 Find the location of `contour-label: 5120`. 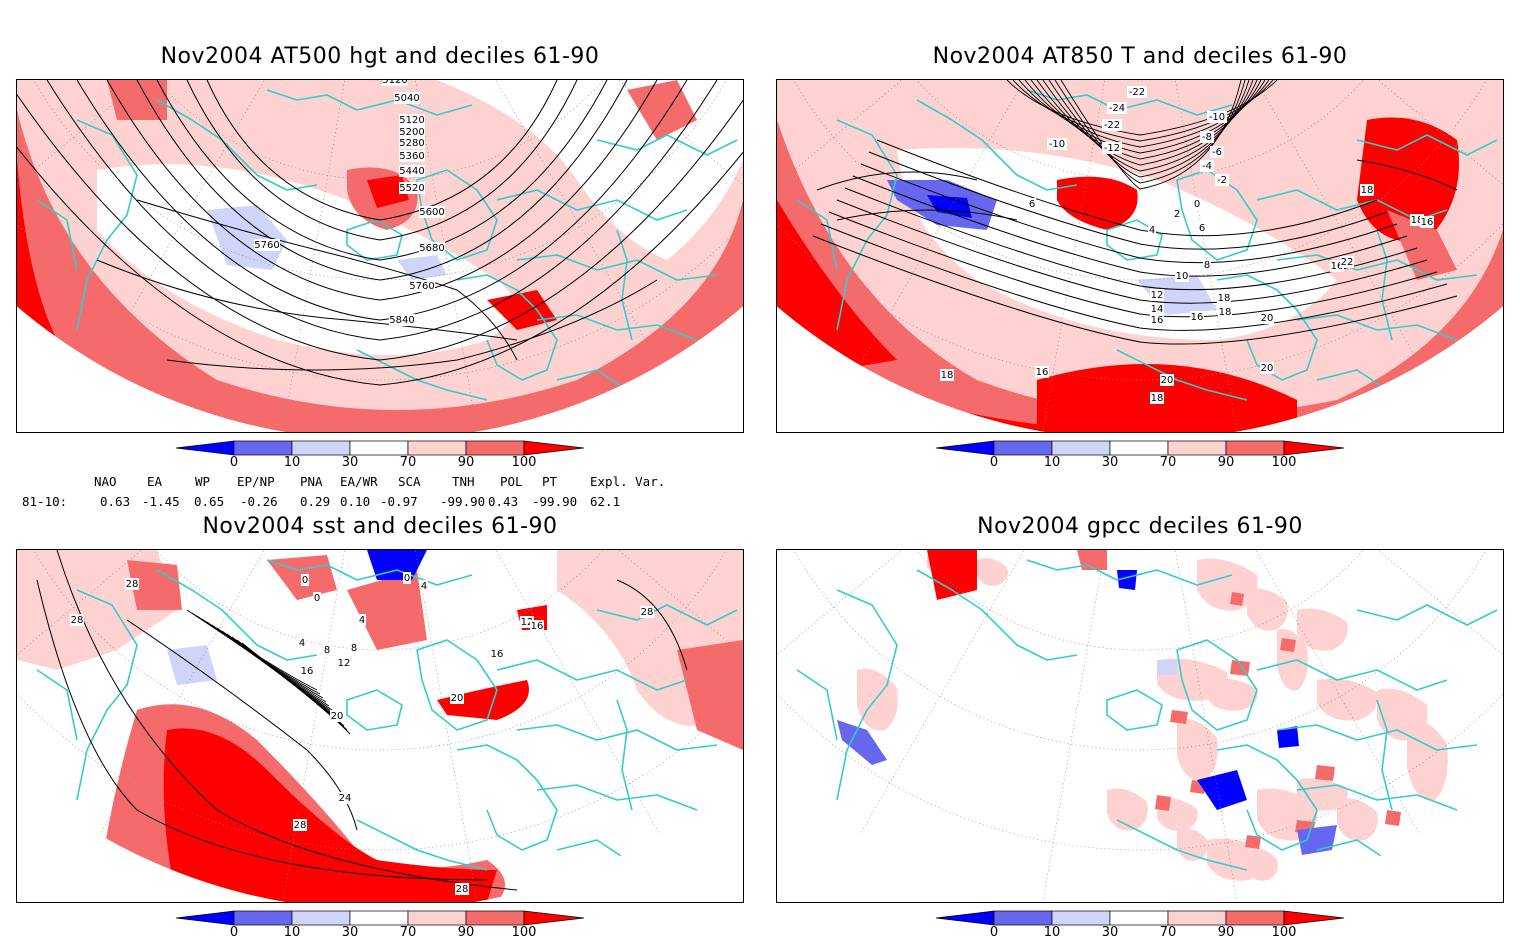

contour-label: 5120 is located at coordinates (394, 83).